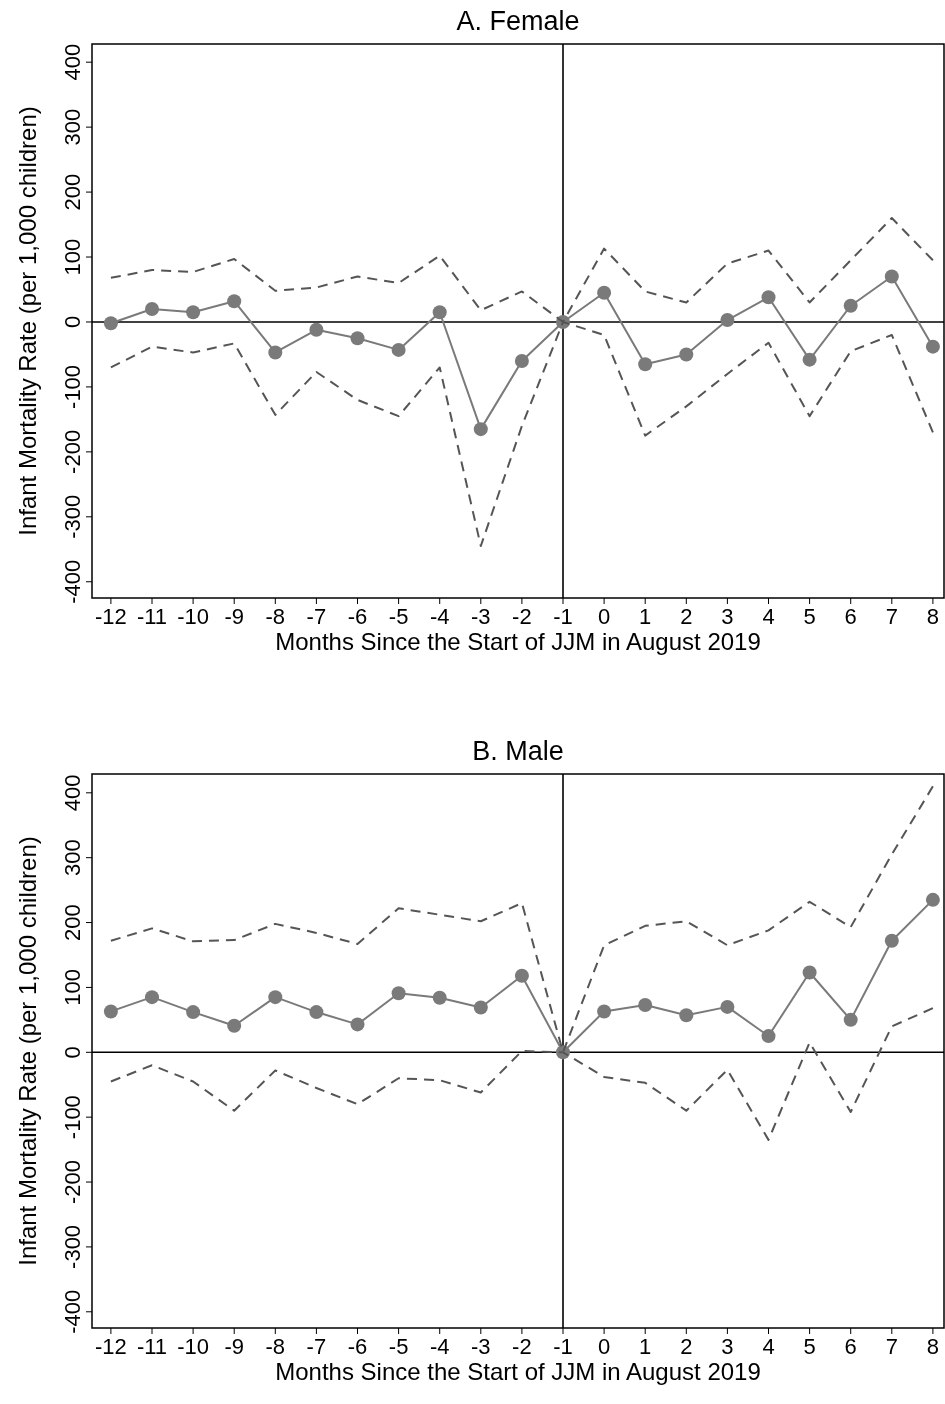 The image size is (945, 1404). Describe the element at coordinates (518, 641) in the screenshot. I see `x-axis-title: Months Since the Start of JJM in August 2019` at that location.